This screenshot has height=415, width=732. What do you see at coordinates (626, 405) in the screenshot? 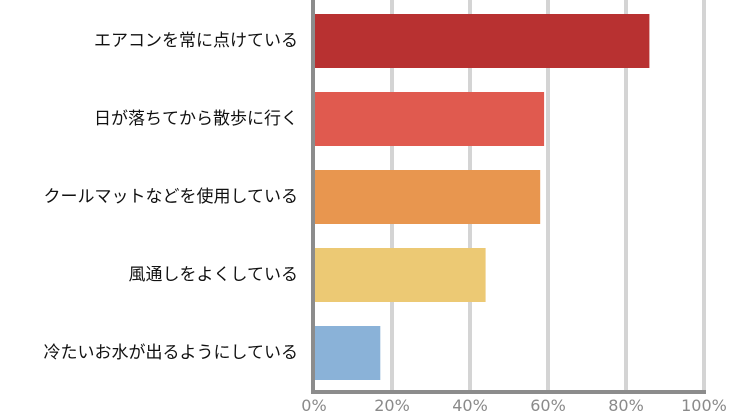
I see `tick-label-80: 80%` at bounding box center [626, 405].